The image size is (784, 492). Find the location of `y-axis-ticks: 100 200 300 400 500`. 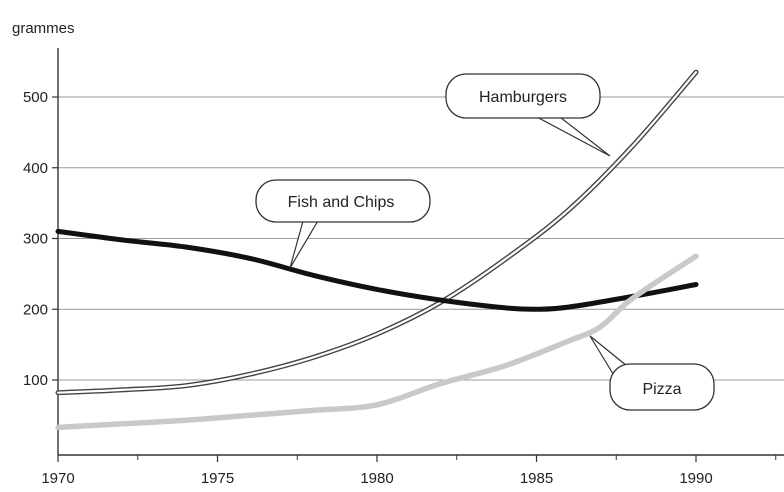

y-axis-ticks: 100 200 300 400 500 is located at coordinates (40, 239).